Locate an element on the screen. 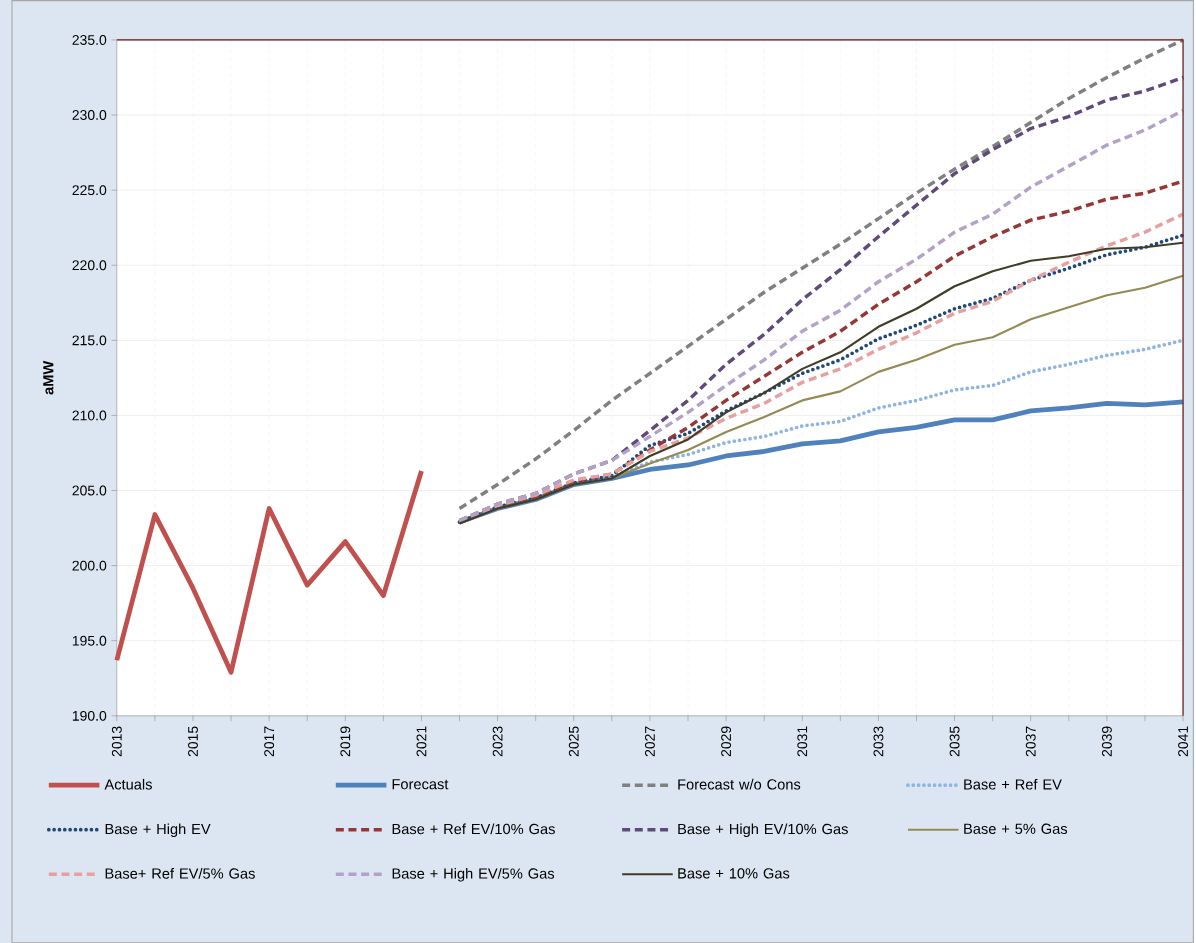 The height and width of the screenshot is (943, 1196). y-tick-label: 220.0 is located at coordinates (89, 265).